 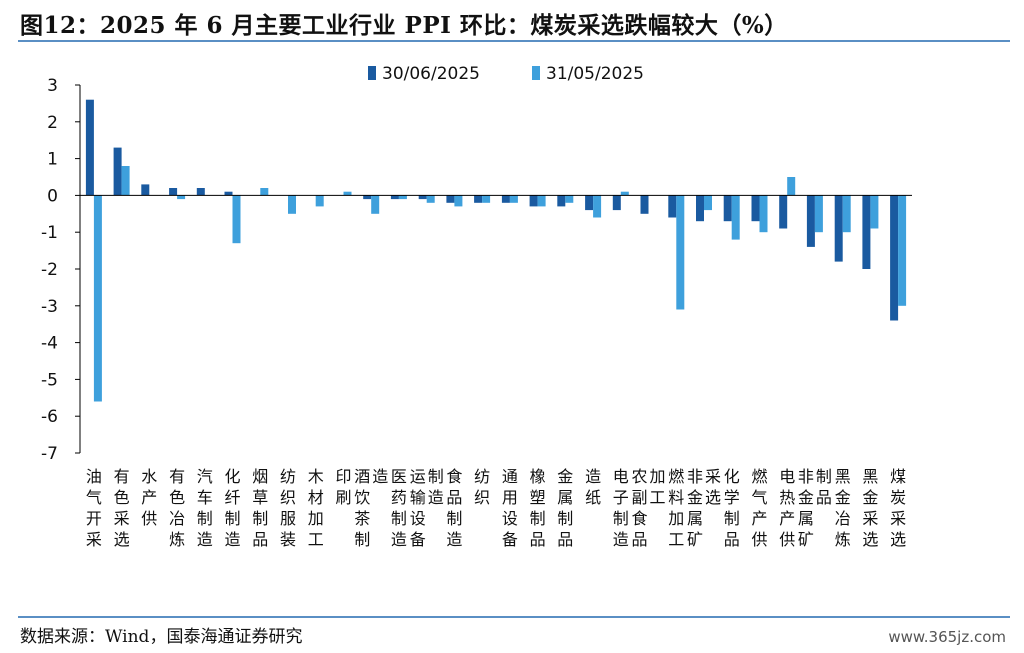 I want to click on category-char: 供, so click(x=787, y=539).